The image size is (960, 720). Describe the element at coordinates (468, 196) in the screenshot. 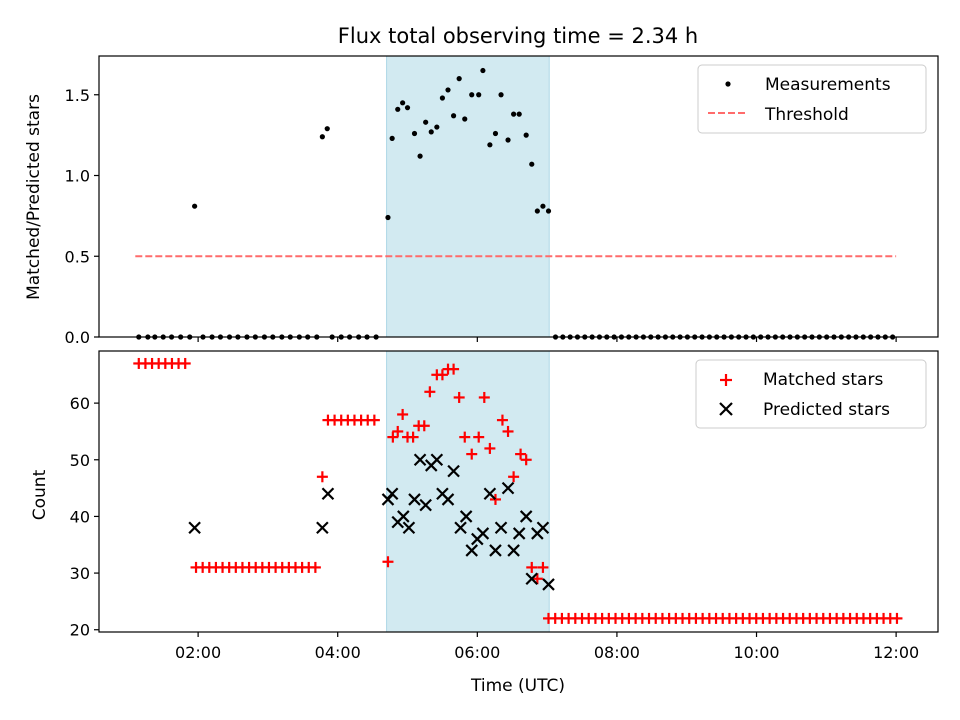

I see `top-observing-span` at that location.